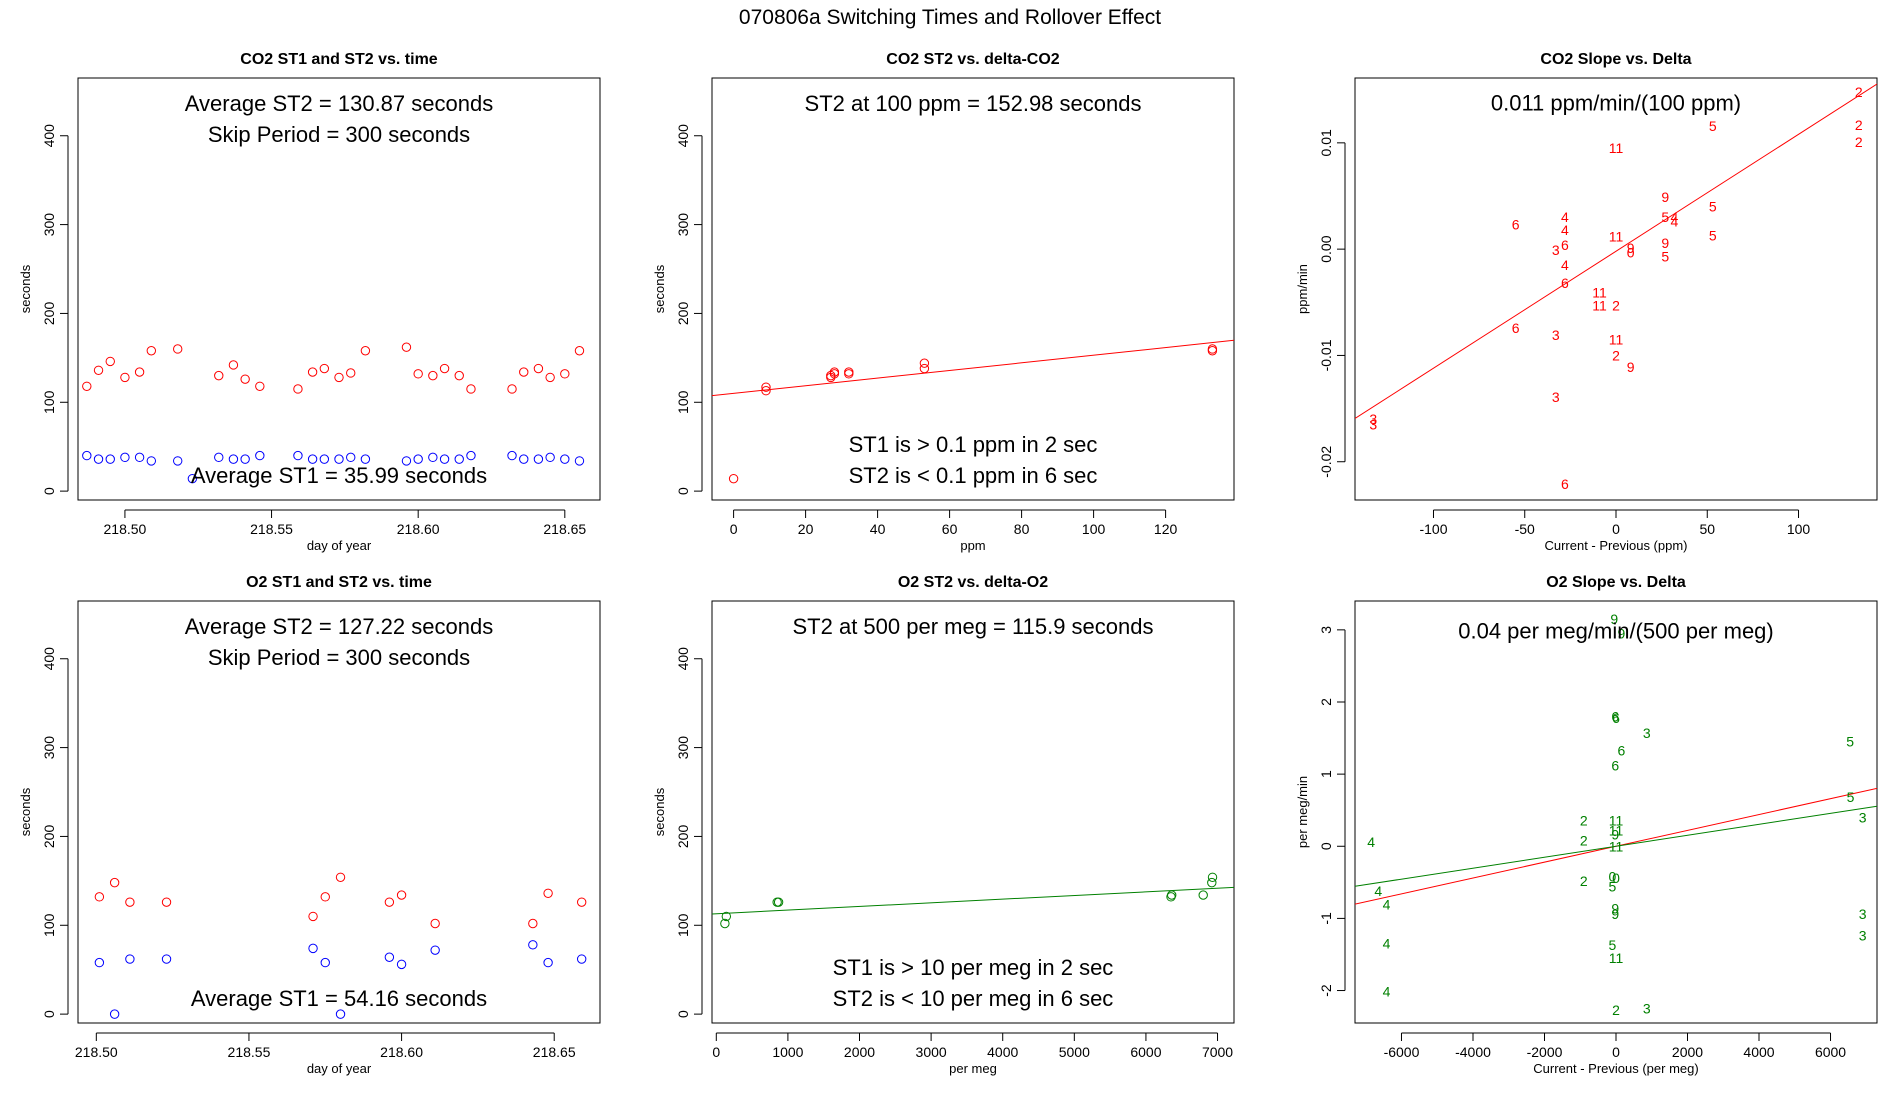 This screenshot has width=1900, height=1100. Describe the element at coordinates (1525, 529) in the screenshot. I see `x-tick-label: -50` at that location.